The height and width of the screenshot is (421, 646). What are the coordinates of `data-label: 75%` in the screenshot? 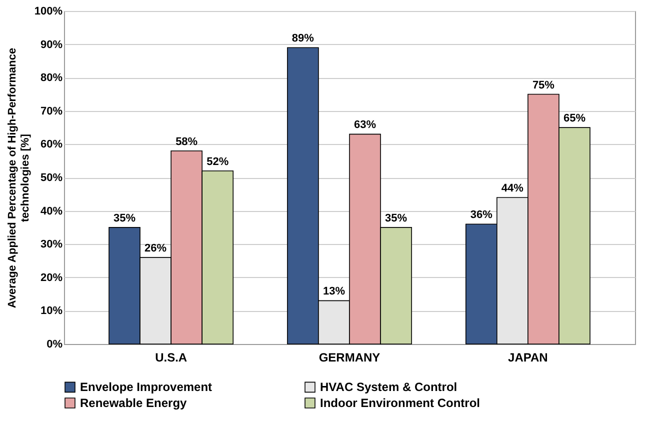 It's located at (543, 85).